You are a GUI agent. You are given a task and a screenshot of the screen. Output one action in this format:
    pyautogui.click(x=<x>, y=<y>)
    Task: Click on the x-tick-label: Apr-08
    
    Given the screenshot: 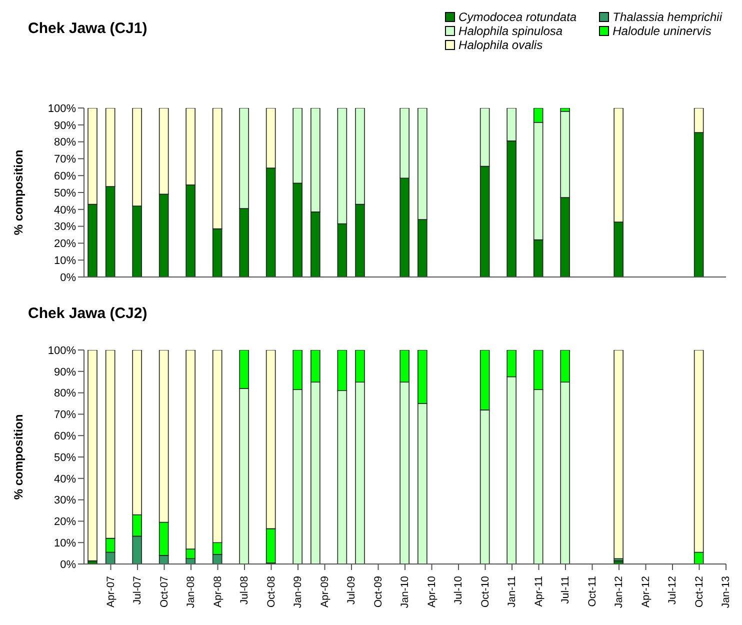 What is the action you would take?
    pyautogui.click(x=218, y=592)
    